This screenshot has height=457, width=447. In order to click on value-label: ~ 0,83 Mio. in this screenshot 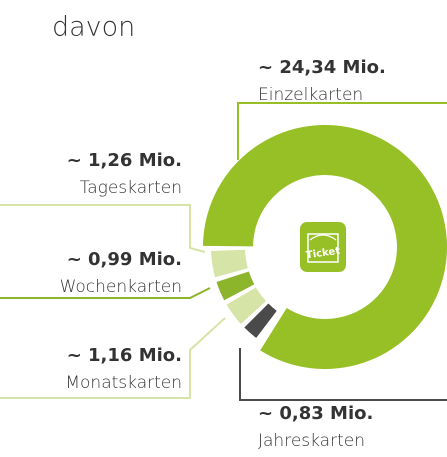, I will do `click(315, 413)`.